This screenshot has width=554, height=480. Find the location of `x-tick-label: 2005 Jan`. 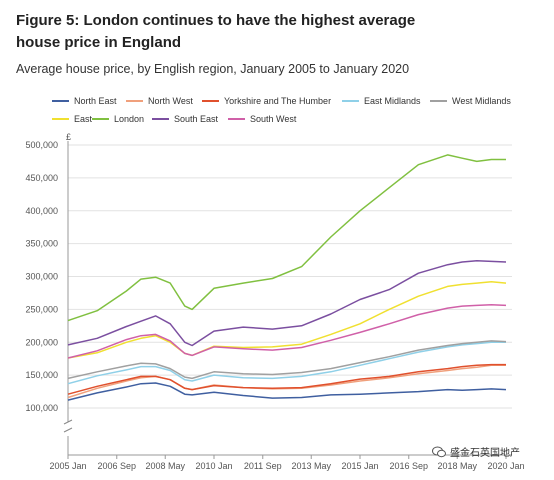

x-tick-label: 2005 Jan is located at coordinates (67, 466).